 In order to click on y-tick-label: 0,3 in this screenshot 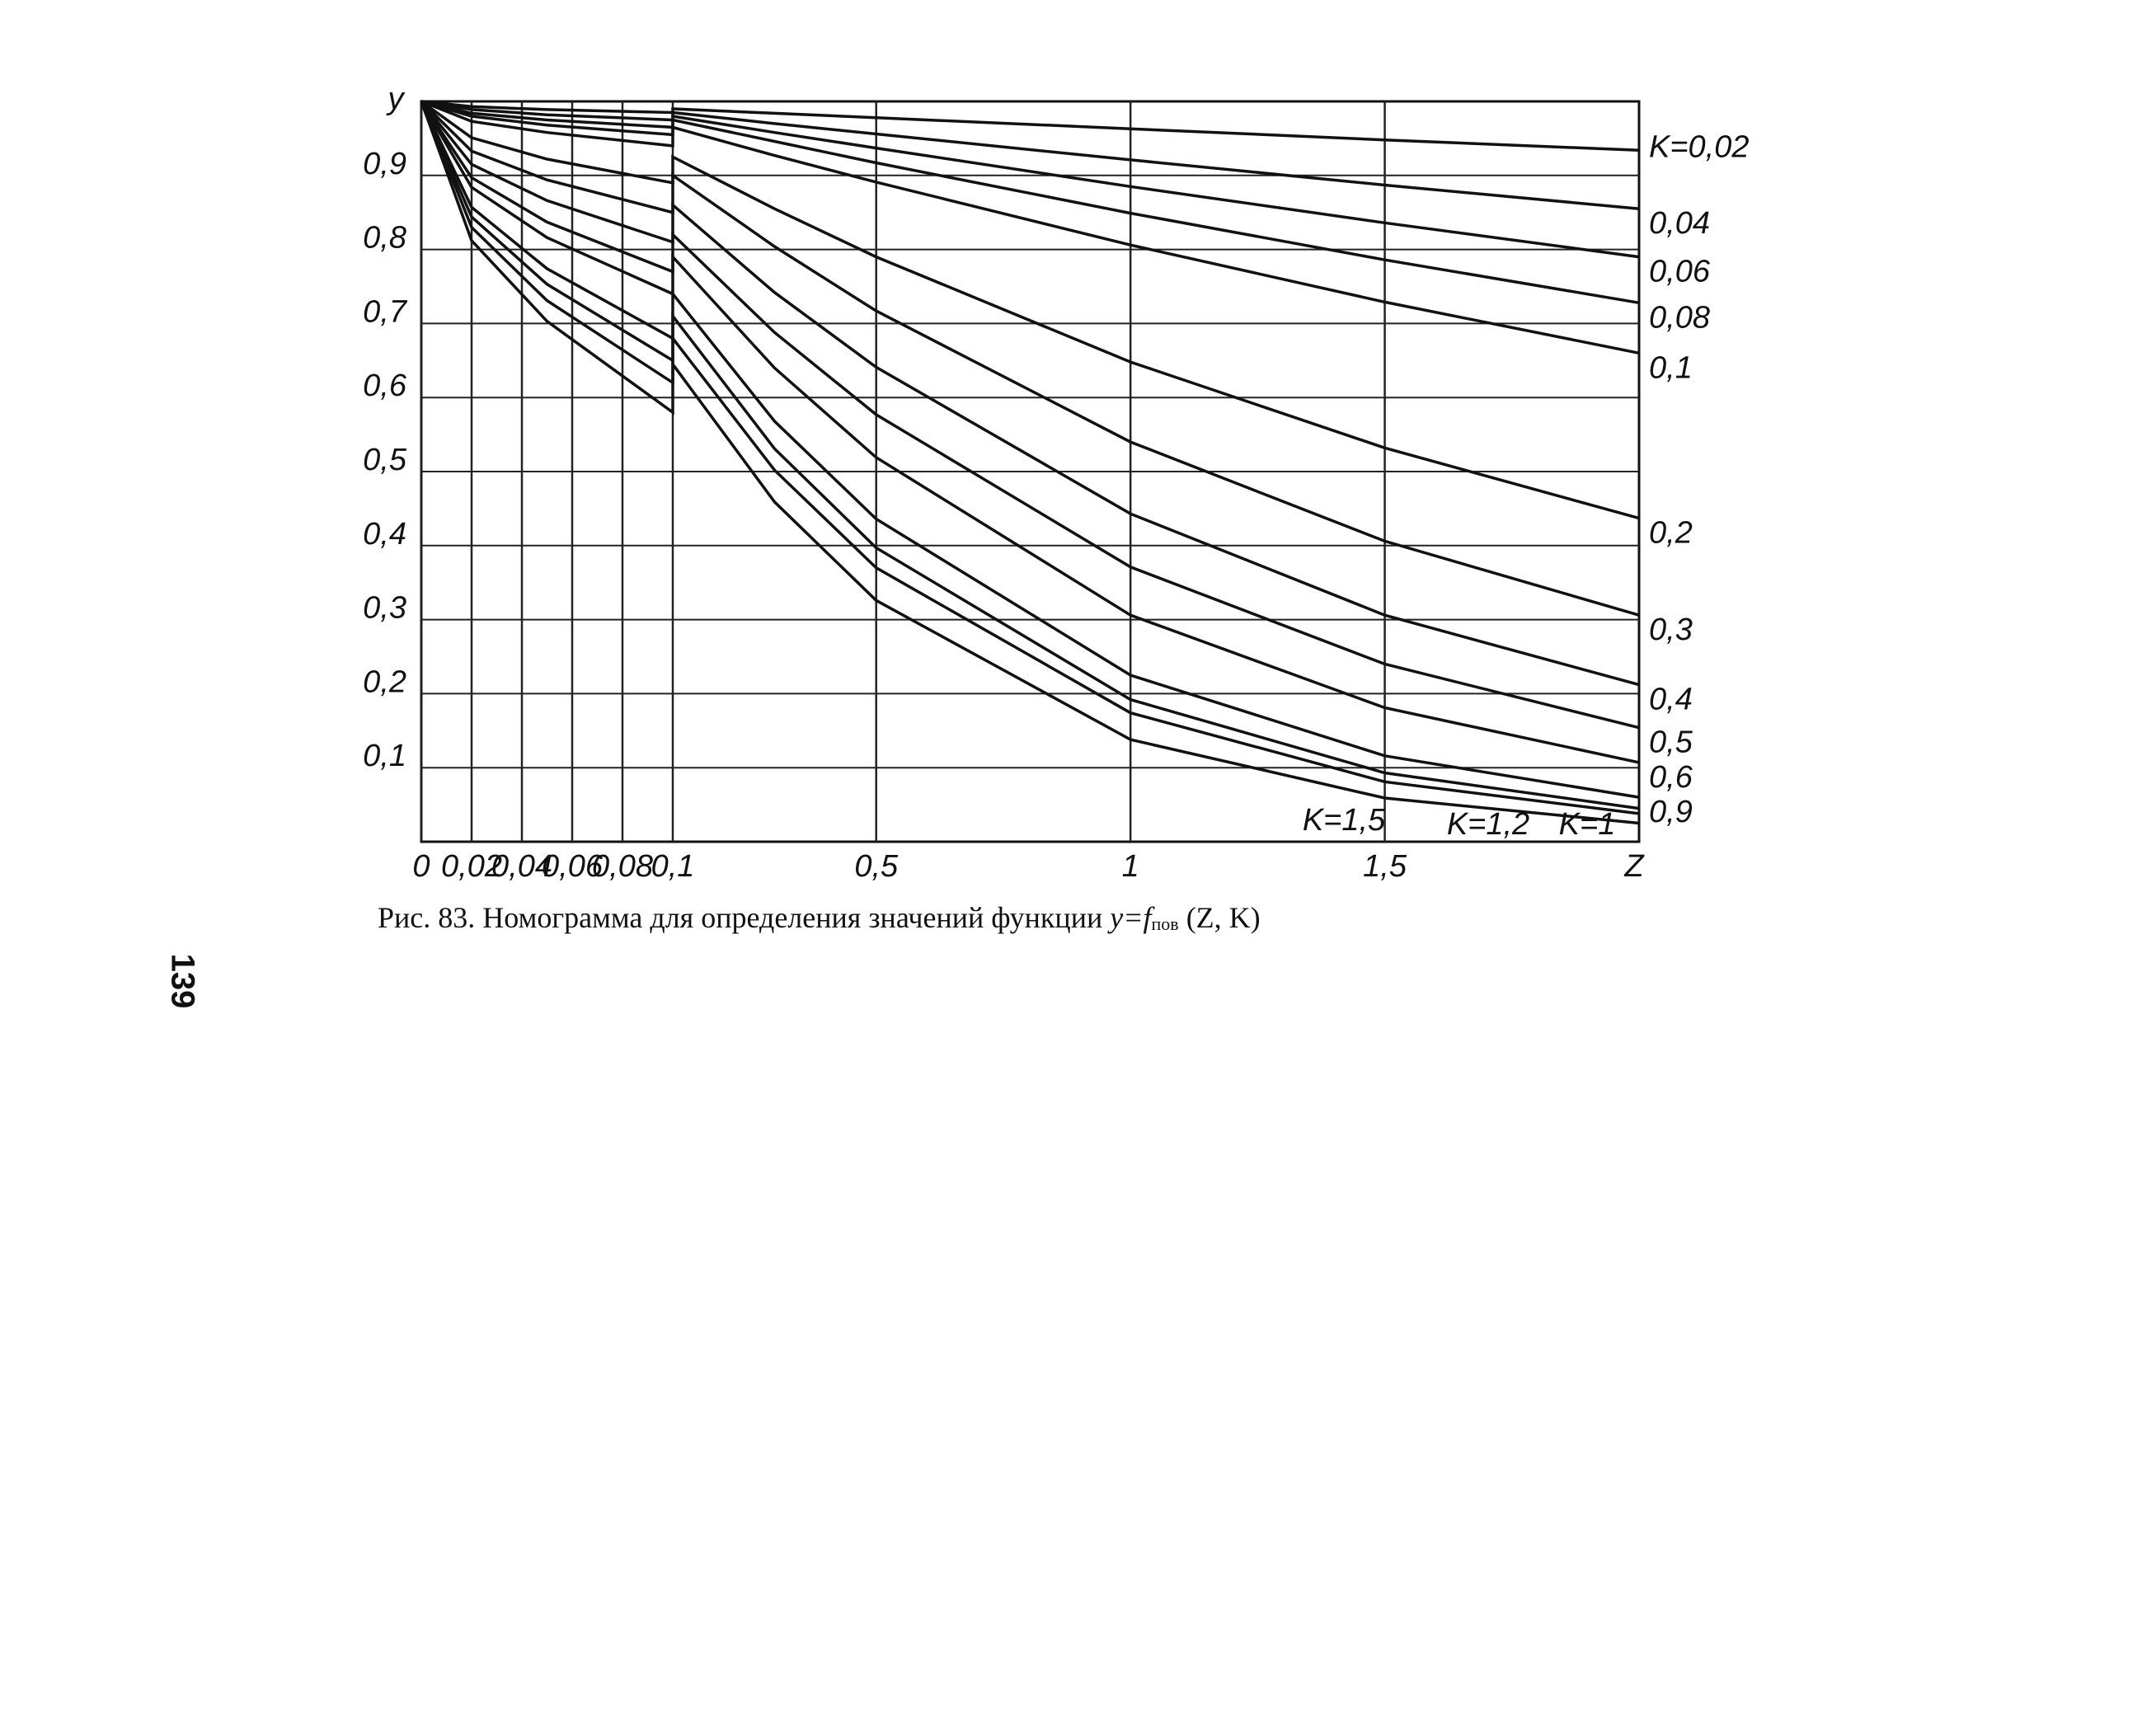, I will do `click(384, 608)`.